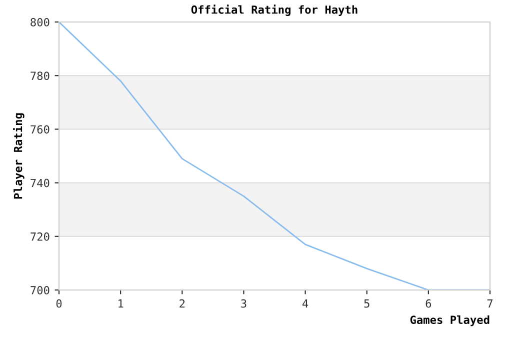 This screenshot has width=510, height=340. I want to click on y-axis-title: Player Rating, so click(18, 156).